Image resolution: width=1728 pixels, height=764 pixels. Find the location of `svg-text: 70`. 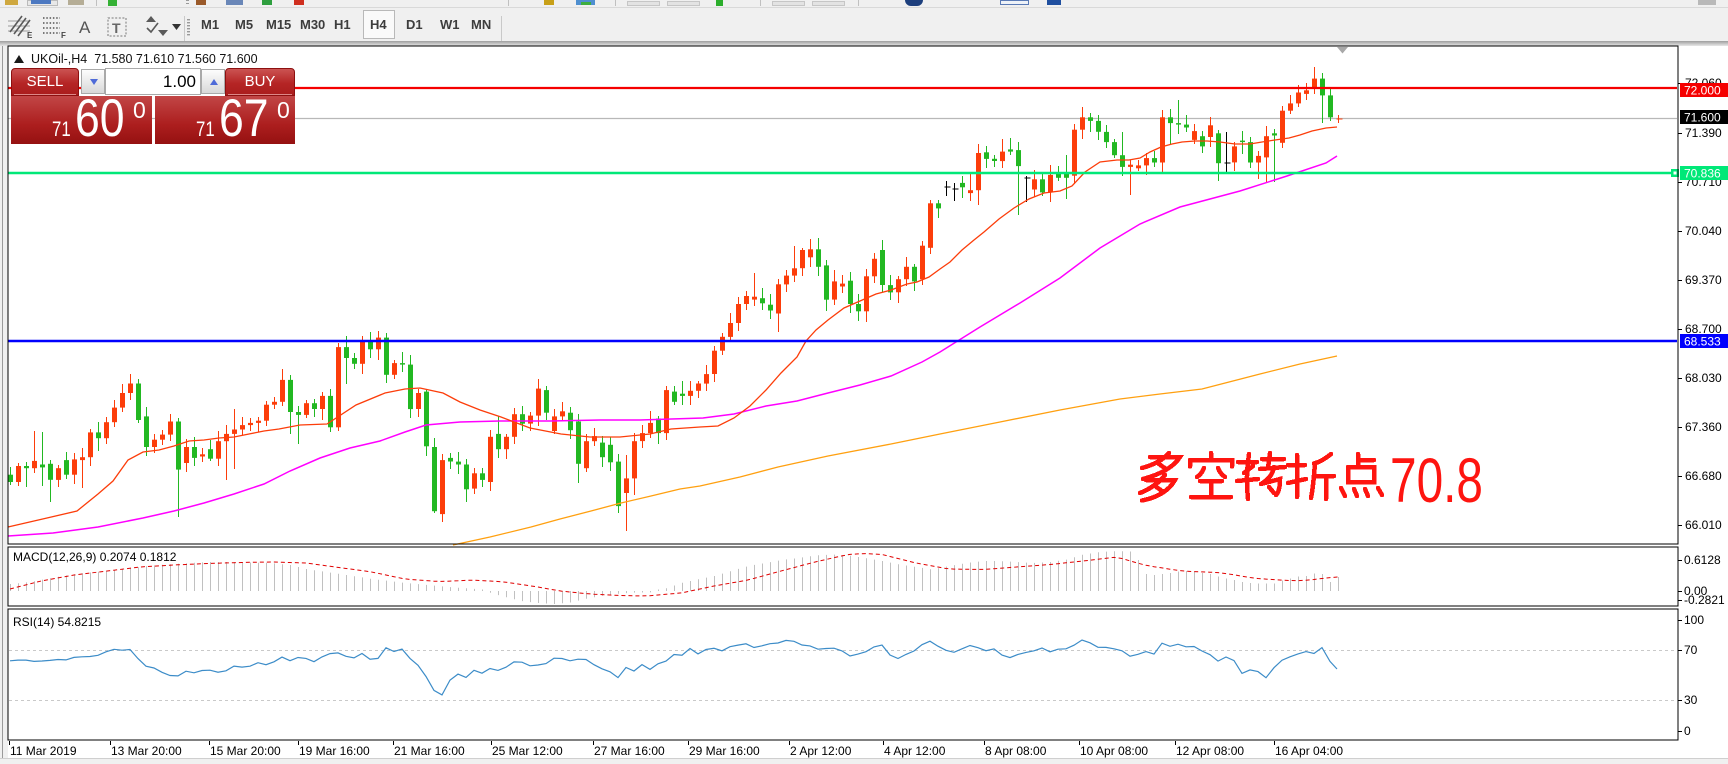

svg-text: 70 is located at coordinates (1691, 650).